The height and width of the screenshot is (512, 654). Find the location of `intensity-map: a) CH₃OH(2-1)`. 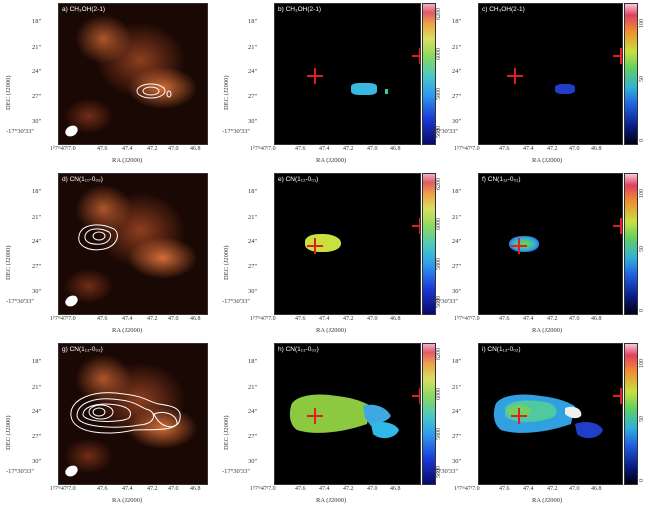

intensity-map: a) CH₃OH(2-1) is located at coordinates (133, 74).